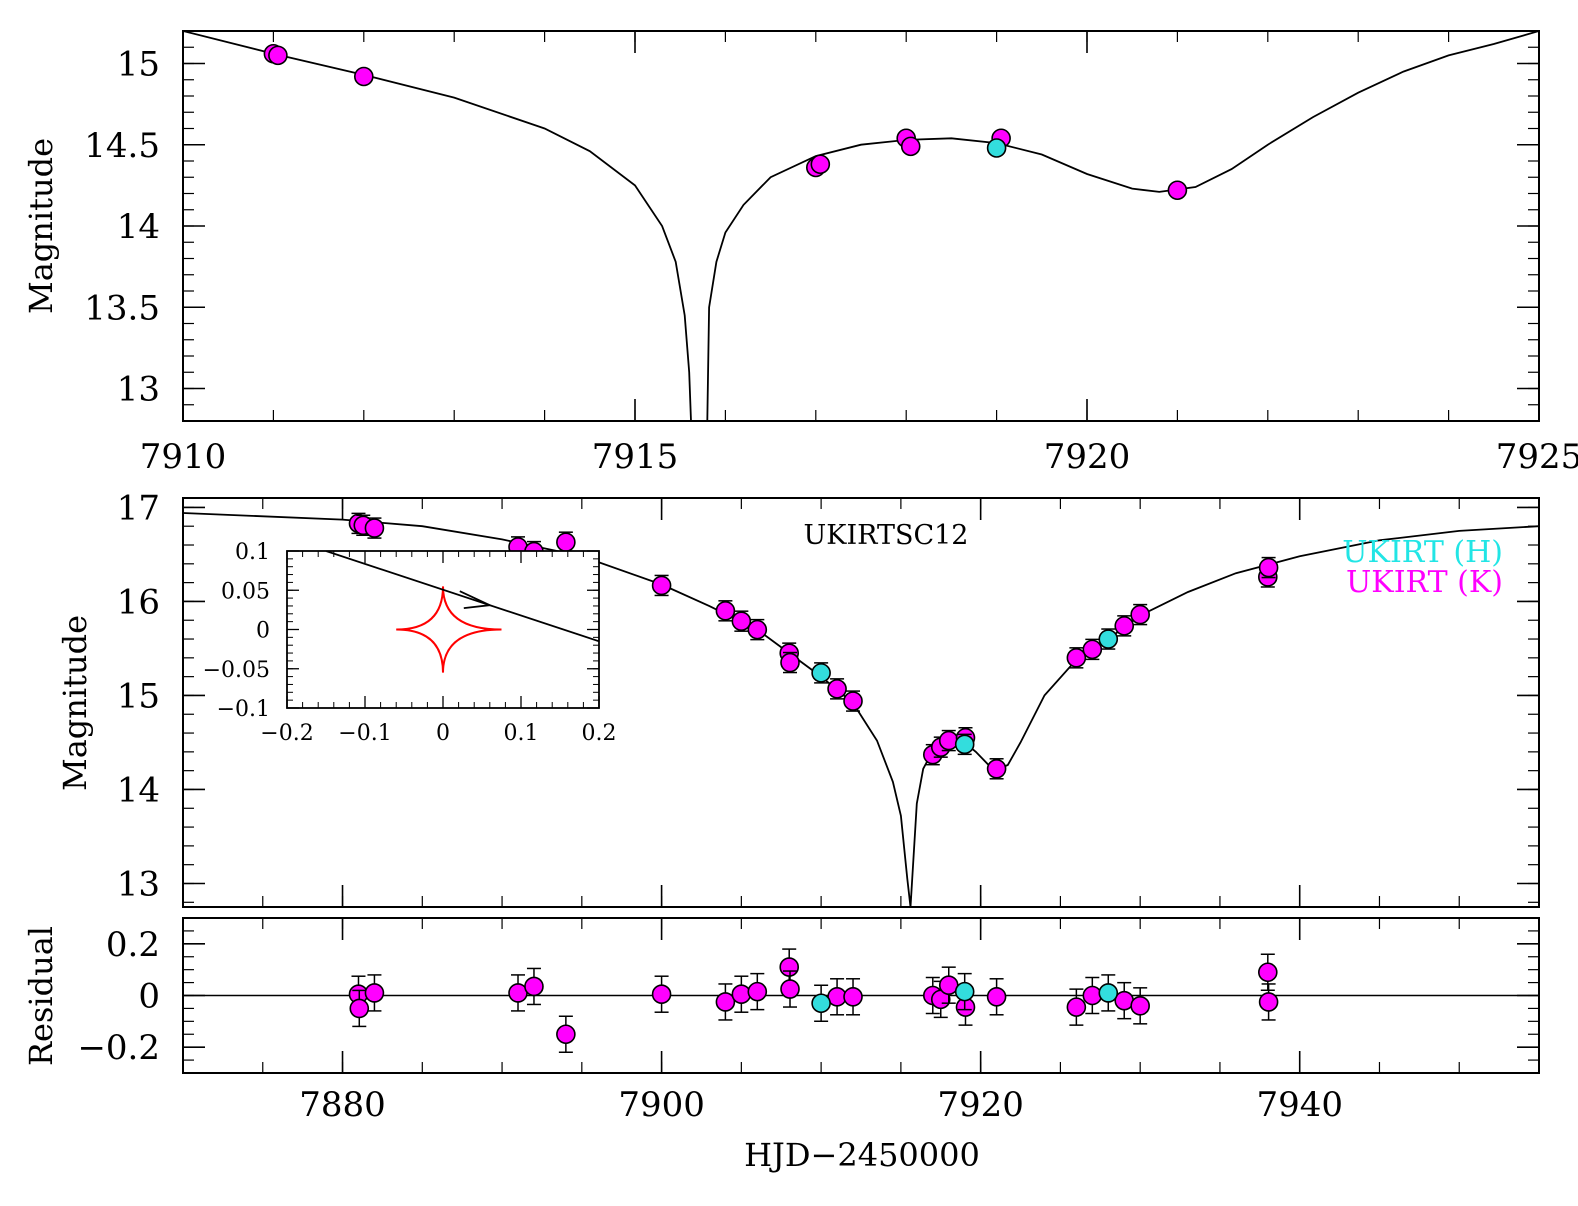  I want to click on top-y-axis-label: Magnitude, so click(41, 226).